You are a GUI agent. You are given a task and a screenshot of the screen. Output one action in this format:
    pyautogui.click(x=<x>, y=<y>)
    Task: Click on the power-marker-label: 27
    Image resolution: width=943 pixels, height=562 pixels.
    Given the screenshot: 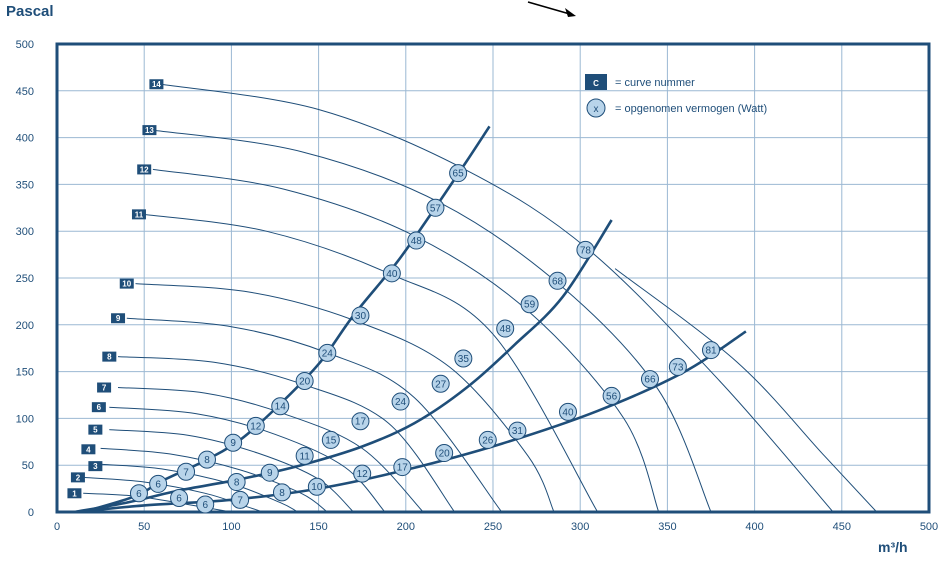 What is the action you would take?
    pyautogui.click(x=441, y=384)
    